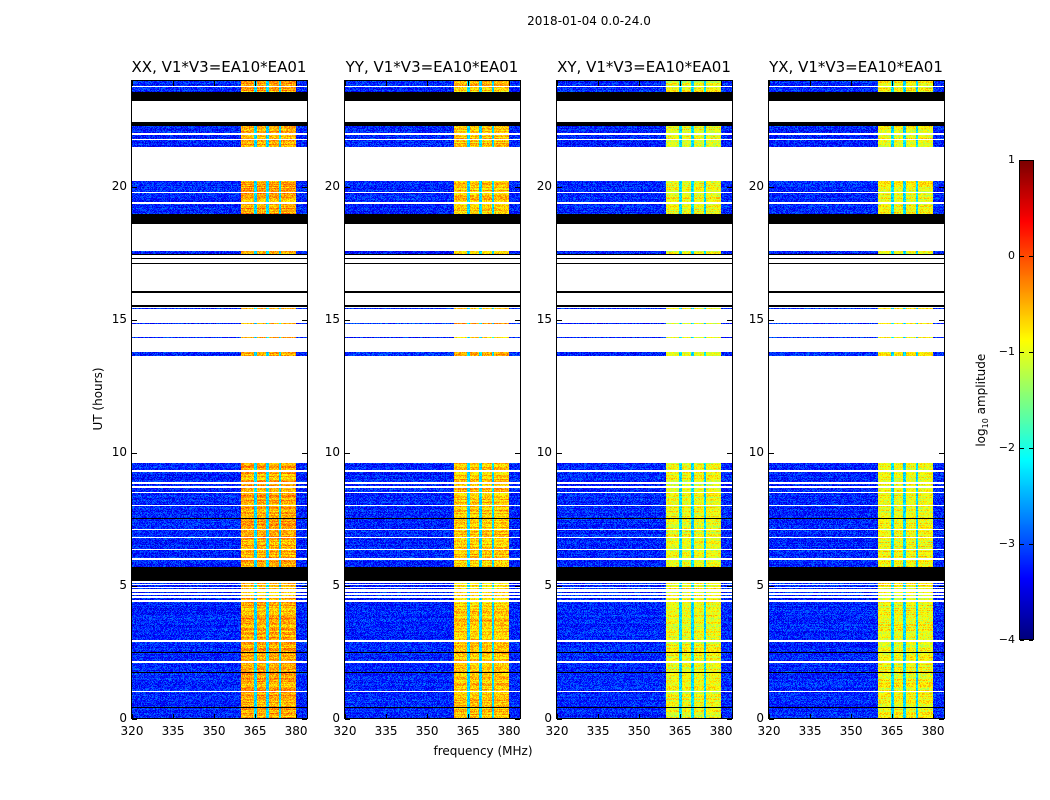  Describe the element at coordinates (219, 67) in the screenshot. I see `panel-title: XX, V1*V3=EA10*EA01` at that location.